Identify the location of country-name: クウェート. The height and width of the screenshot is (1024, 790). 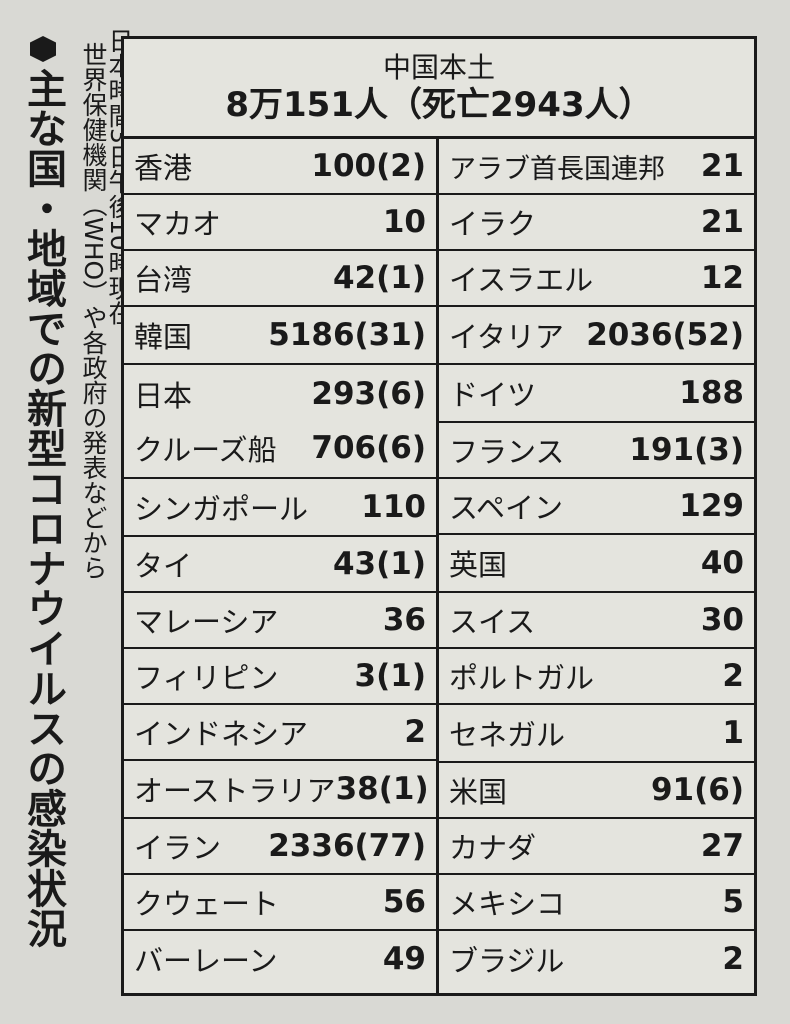
(207, 904).